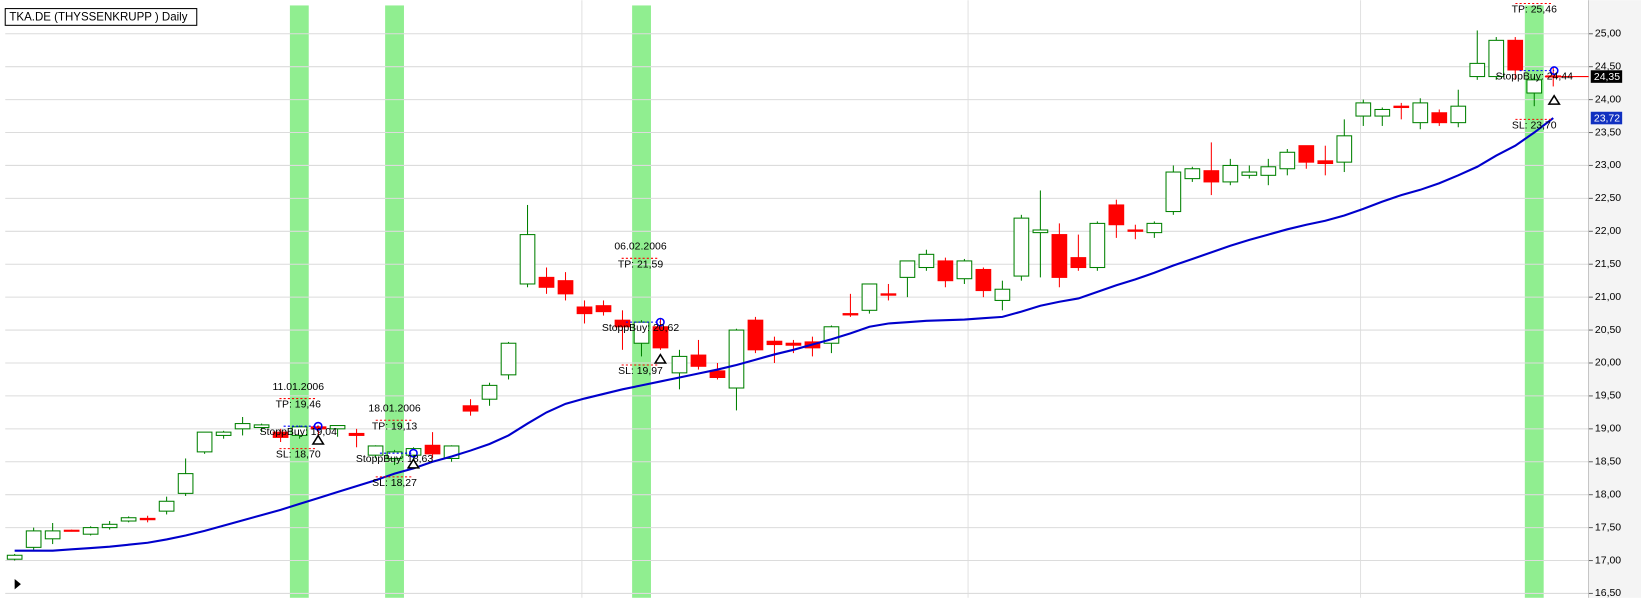 The height and width of the screenshot is (603, 1641). I want to click on y-tick-label: 21,00, so click(1608, 297).